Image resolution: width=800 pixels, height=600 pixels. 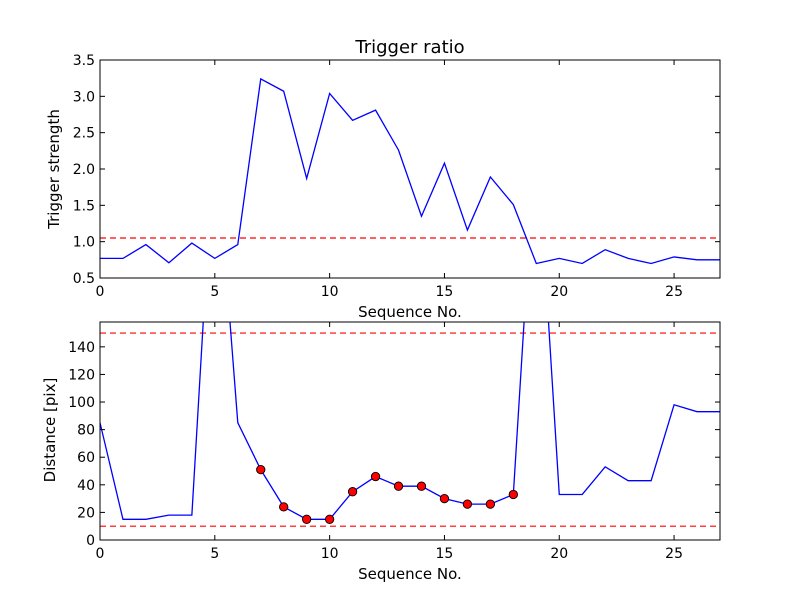 I want to click on y-tick-label: 120, so click(x=81, y=375).